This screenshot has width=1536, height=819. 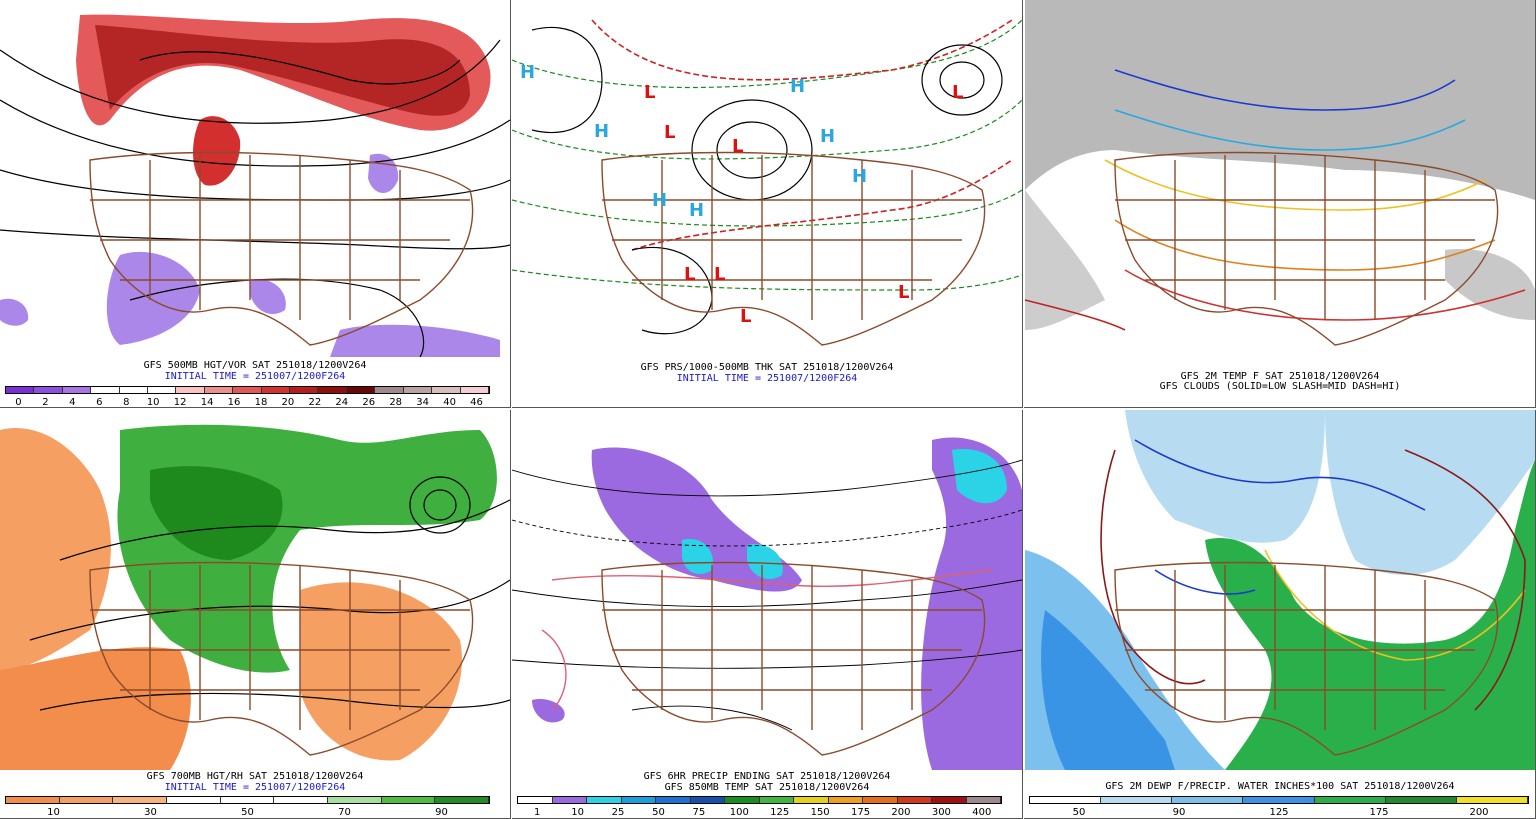 What do you see at coordinates (255, 776) in the screenshot?
I see `caption-line-1: GFS 700MB HGT/RH SAT 251018/1200V264` at bounding box center [255, 776].